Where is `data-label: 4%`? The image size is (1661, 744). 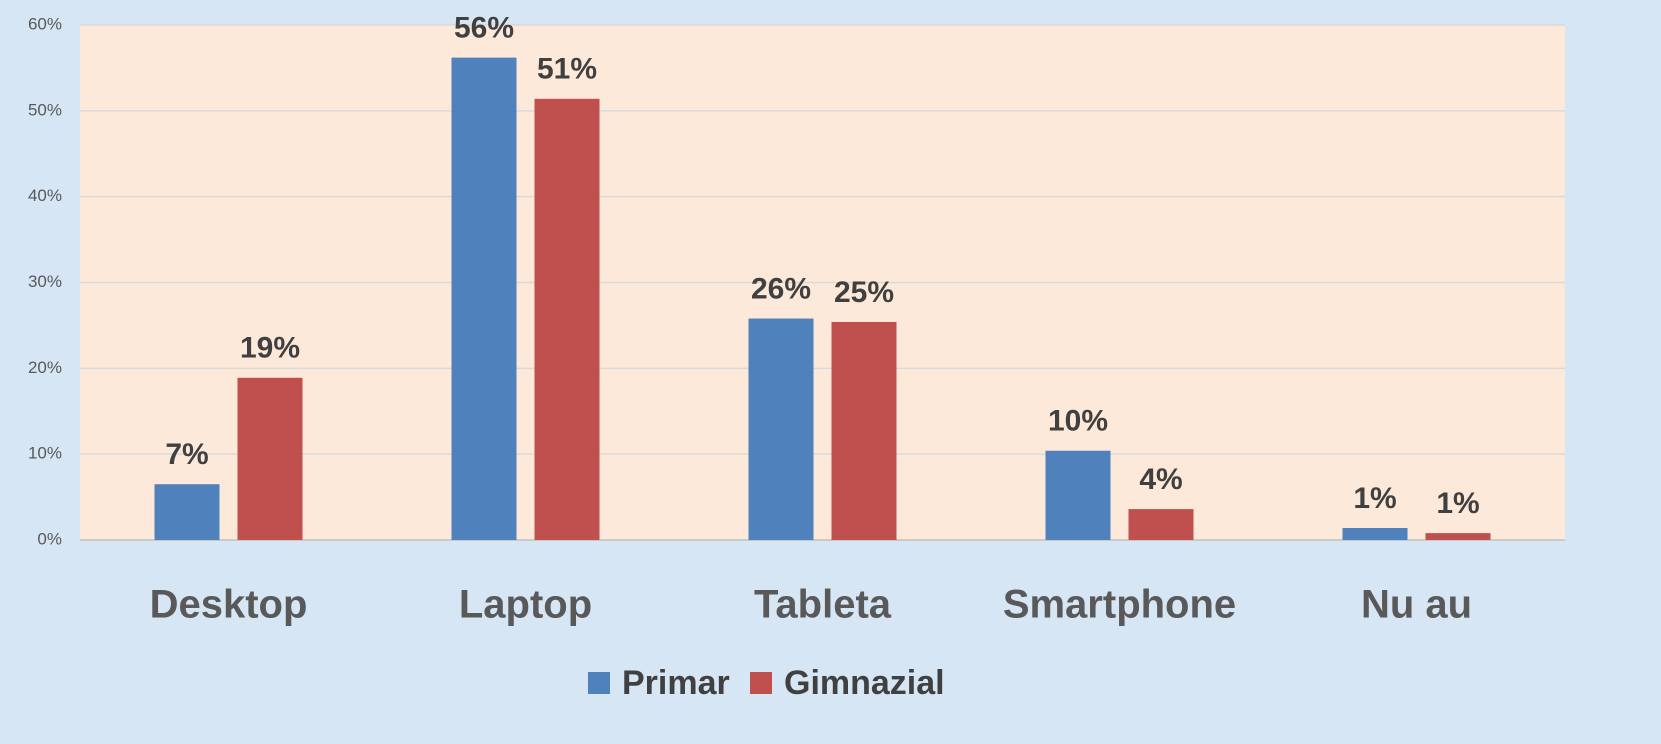
data-label: 4% is located at coordinates (1160, 479).